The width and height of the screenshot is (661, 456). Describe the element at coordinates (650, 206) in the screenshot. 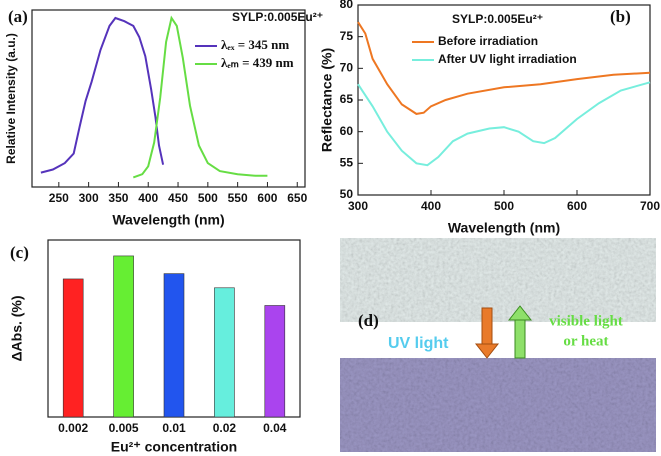

I see `x-tick-label: 700` at that location.